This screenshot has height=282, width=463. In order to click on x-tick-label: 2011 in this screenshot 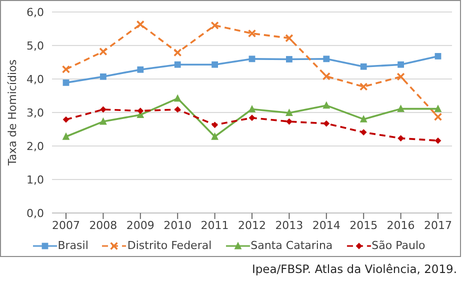, I will do `click(214, 225)`.